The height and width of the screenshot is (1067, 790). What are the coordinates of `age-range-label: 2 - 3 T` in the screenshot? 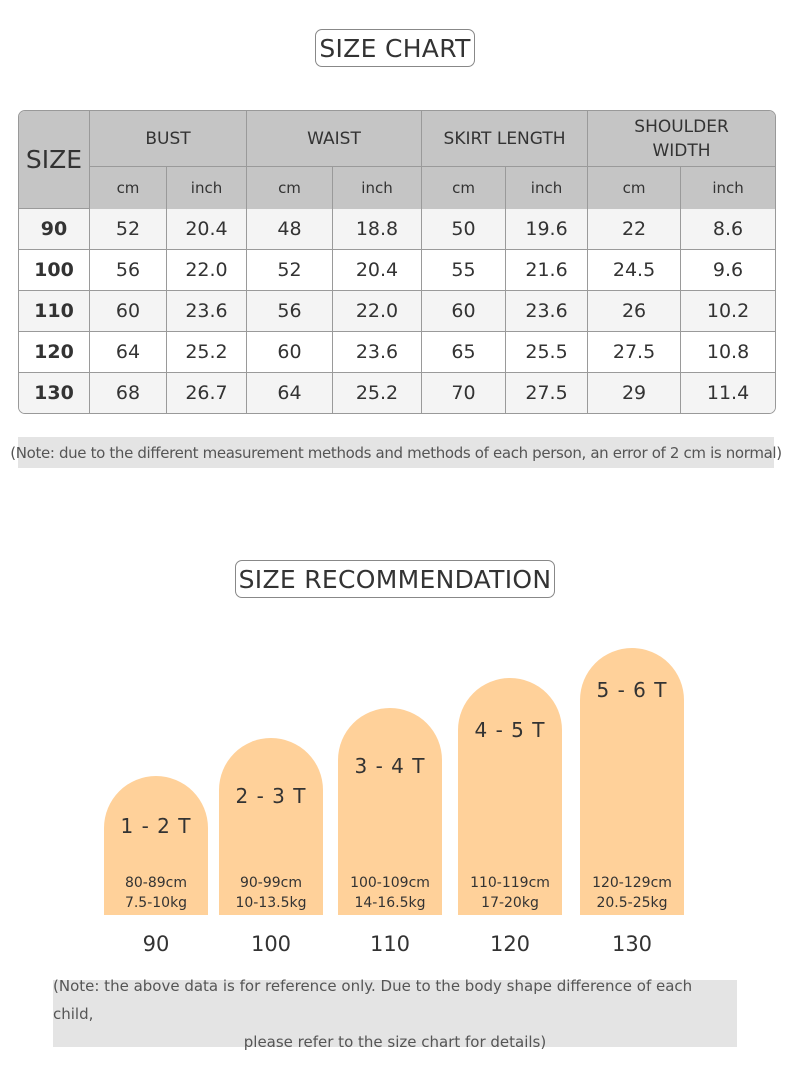 It's located at (271, 796).